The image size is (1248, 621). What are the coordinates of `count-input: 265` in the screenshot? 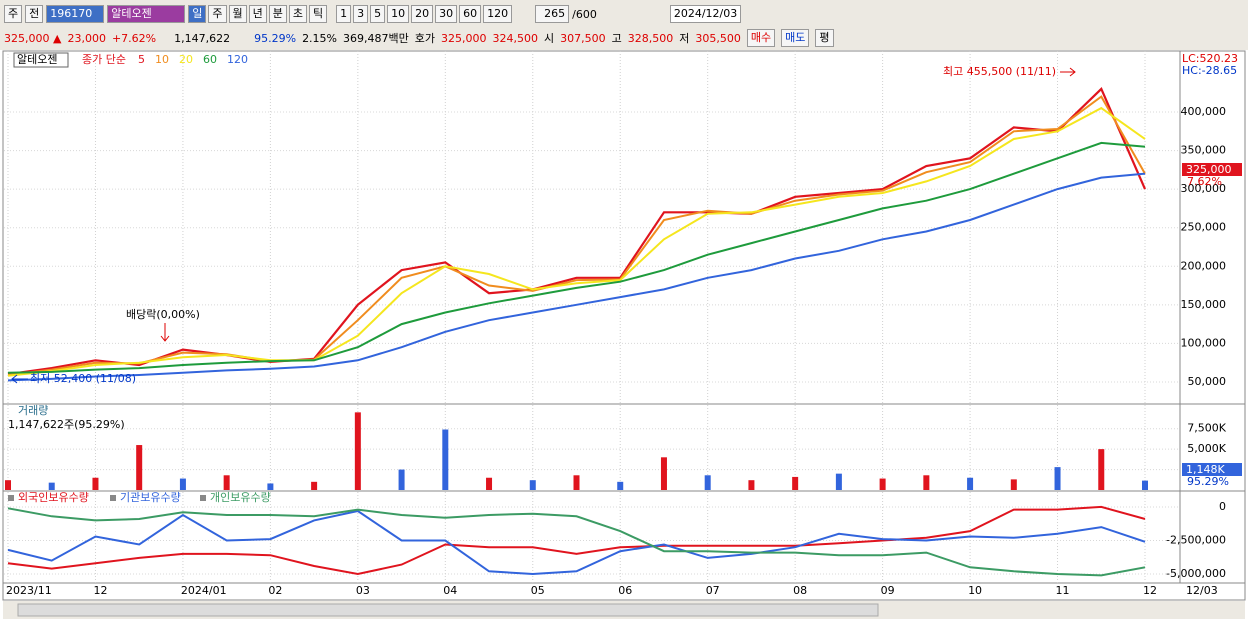 It's located at (552, 14).